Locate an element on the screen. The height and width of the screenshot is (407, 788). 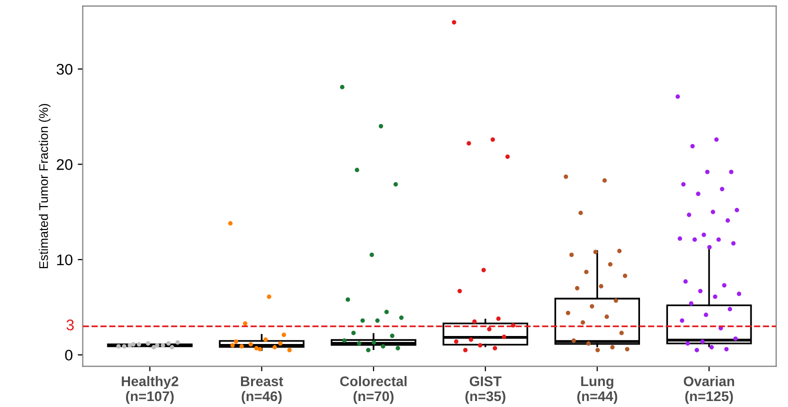
y-axis-title: Estimated Tumor Fraction (%) is located at coordinates (44, 186).